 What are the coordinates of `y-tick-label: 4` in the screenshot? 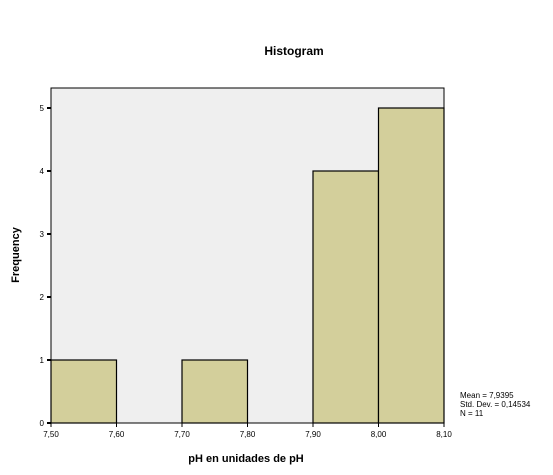 It's located at (42, 171).